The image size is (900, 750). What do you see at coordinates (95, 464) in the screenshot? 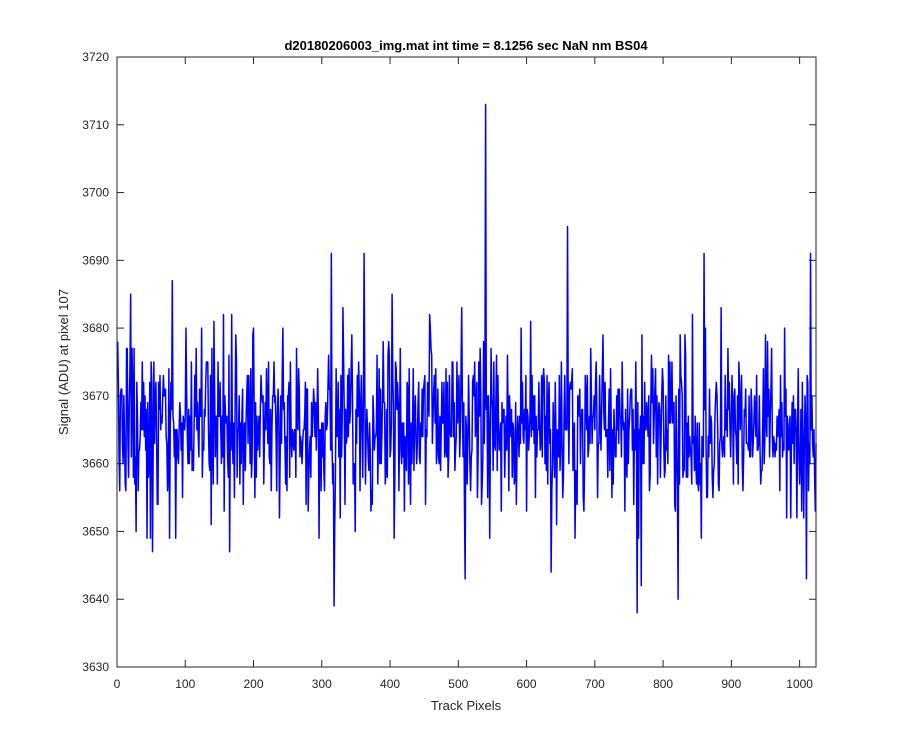
I see `y-tick-label: 3660` at bounding box center [95, 464].